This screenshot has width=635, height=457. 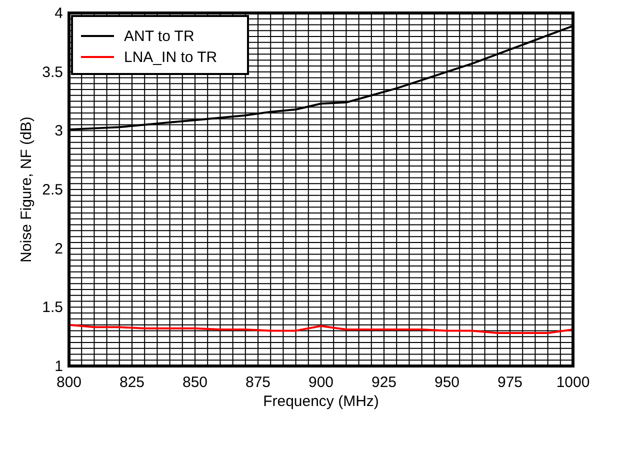 What do you see at coordinates (321, 382) in the screenshot?
I see `x-tick-label: 900` at bounding box center [321, 382].